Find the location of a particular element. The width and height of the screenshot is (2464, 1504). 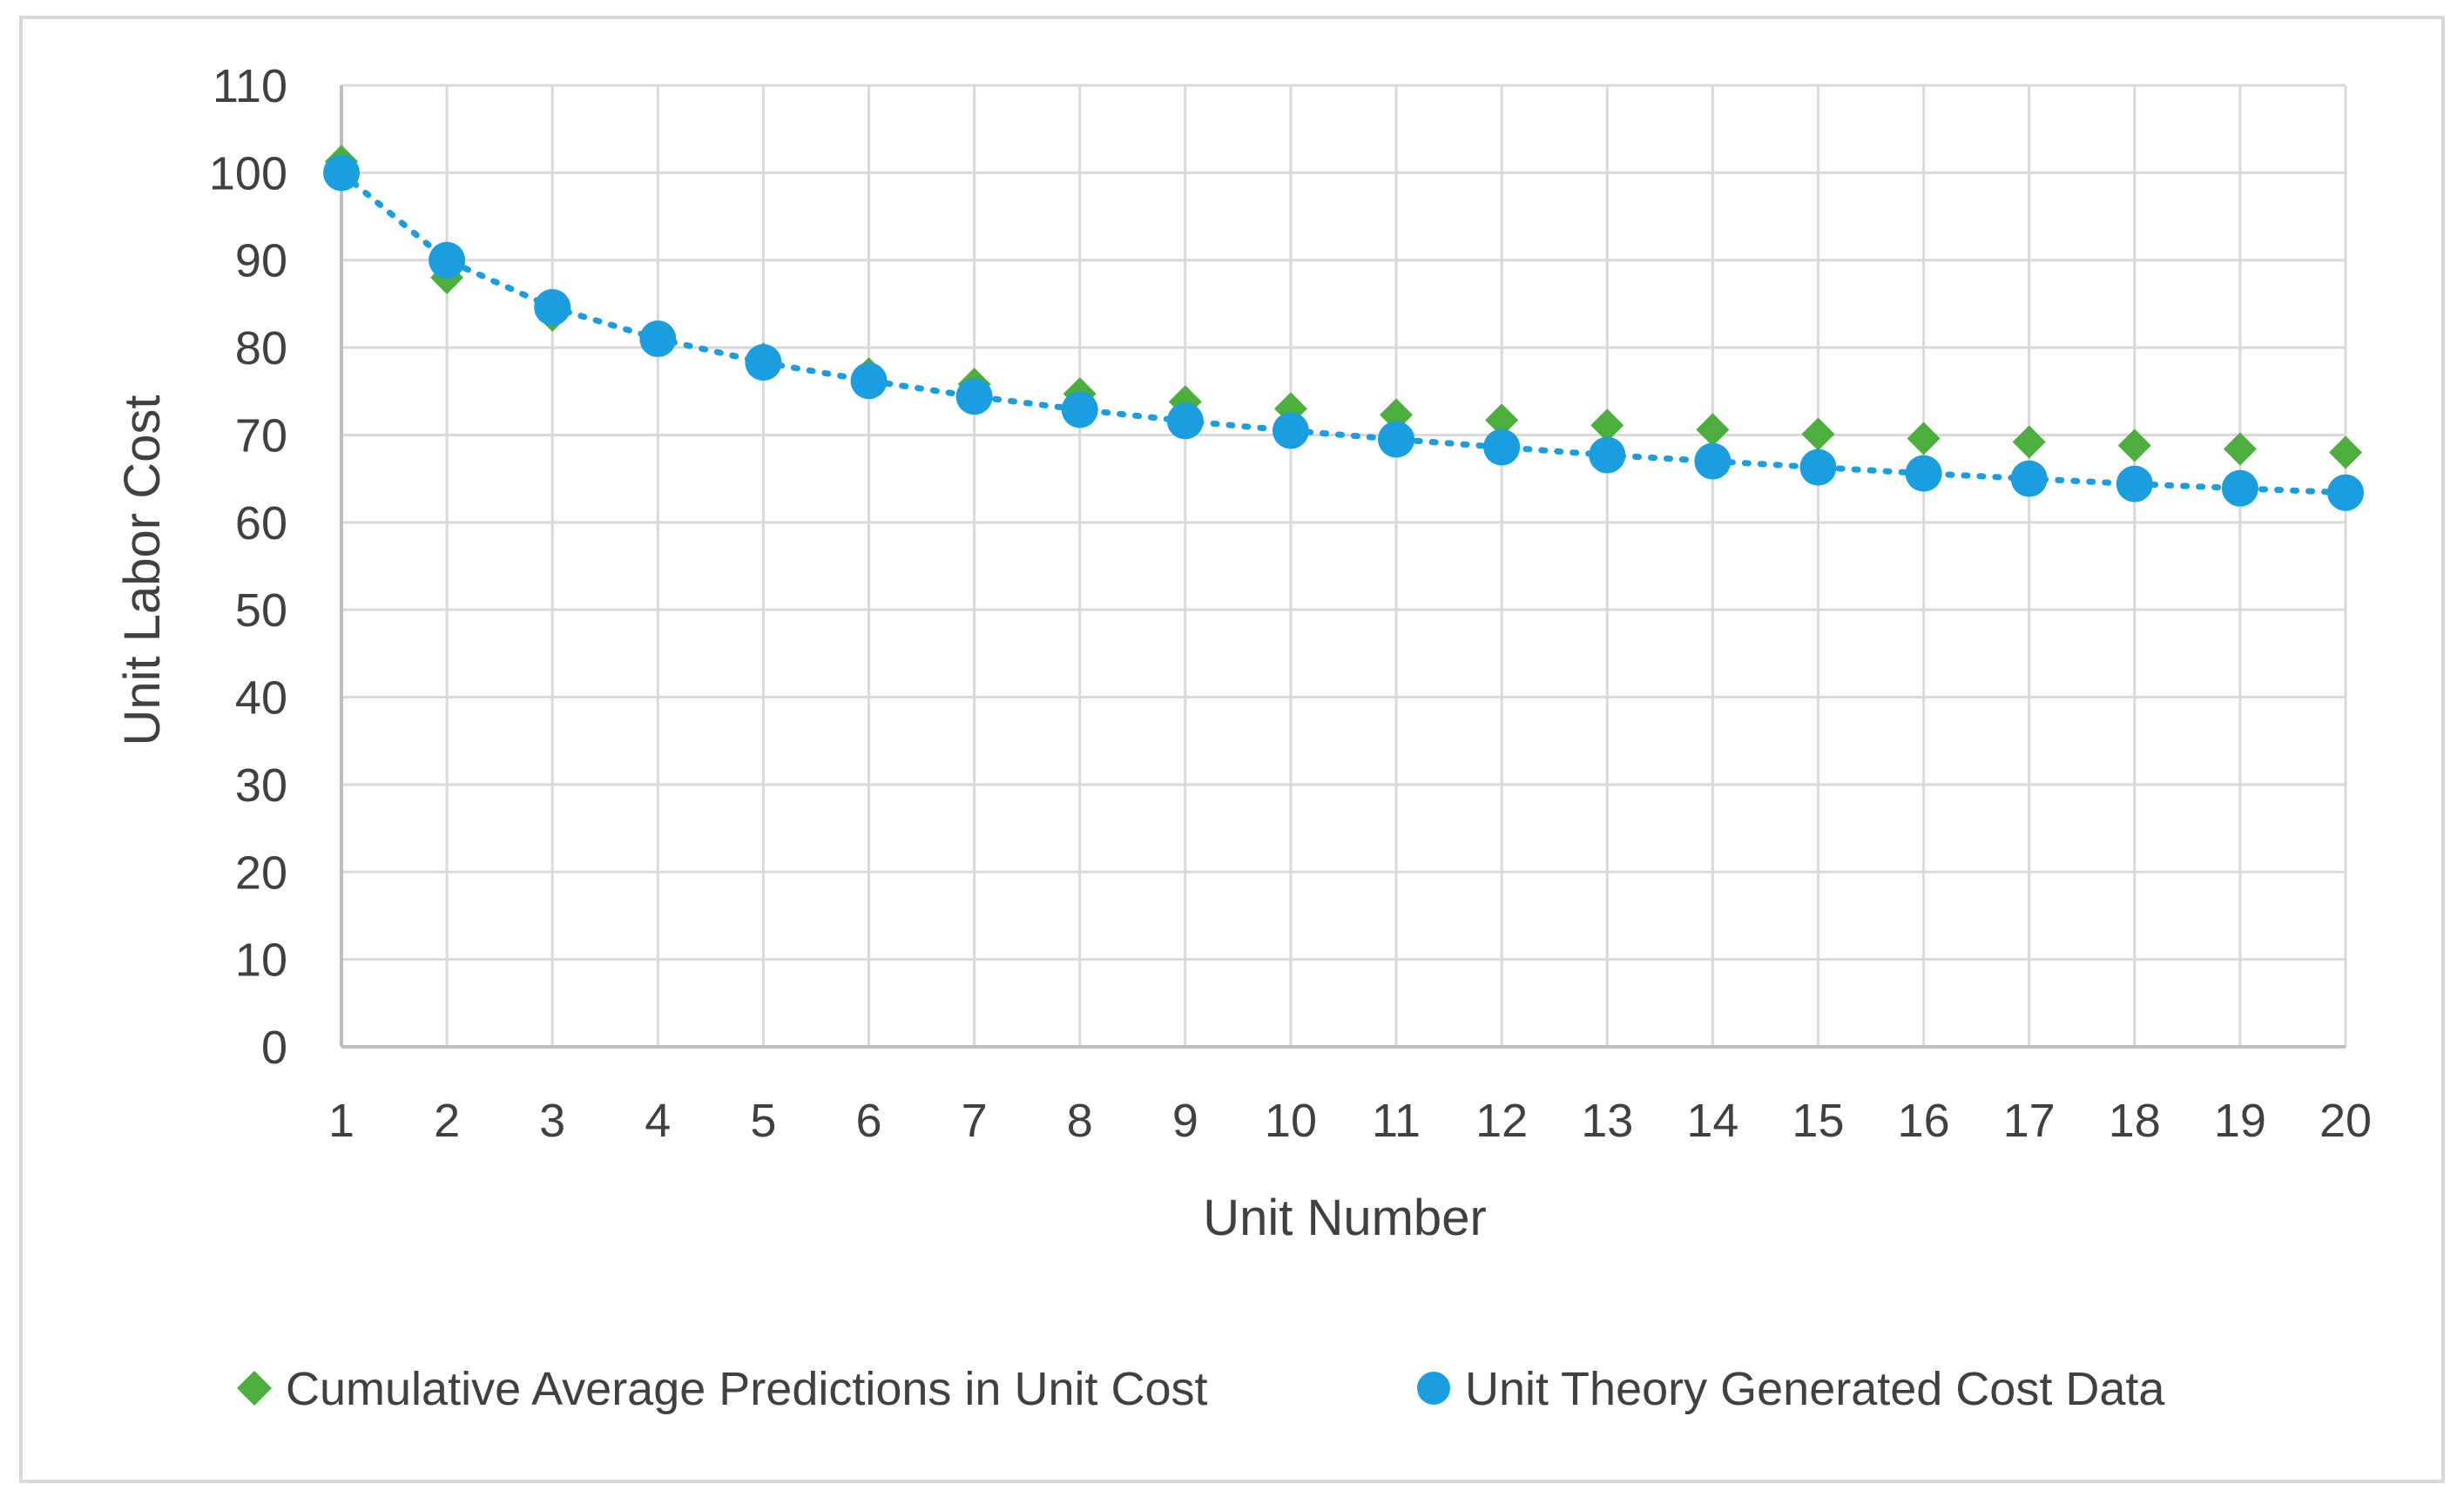

y-tick-label: 80 is located at coordinates (261, 348).